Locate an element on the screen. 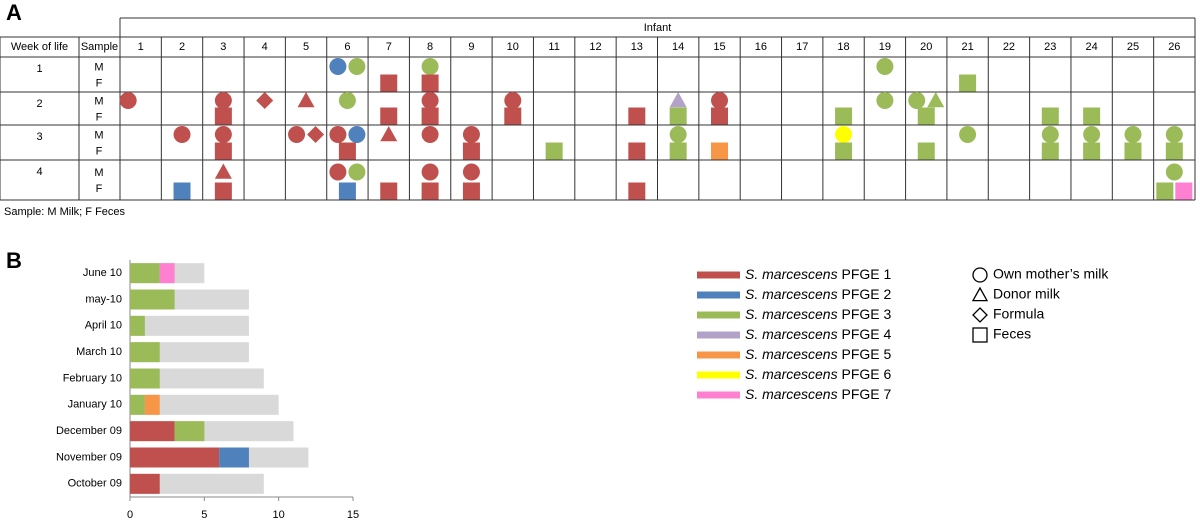 Image resolution: width=1200 pixels, height=522 pixels. x-tick-label: 0 is located at coordinates (130, 515).